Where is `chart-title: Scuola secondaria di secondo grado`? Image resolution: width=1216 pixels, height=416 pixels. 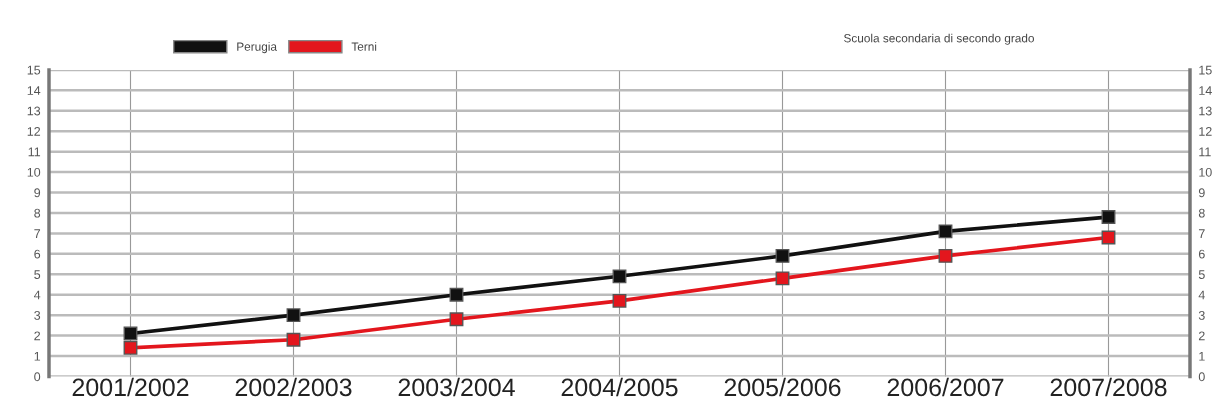 chart-title: Scuola secondaria di secondo grado is located at coordinates (939, 39).